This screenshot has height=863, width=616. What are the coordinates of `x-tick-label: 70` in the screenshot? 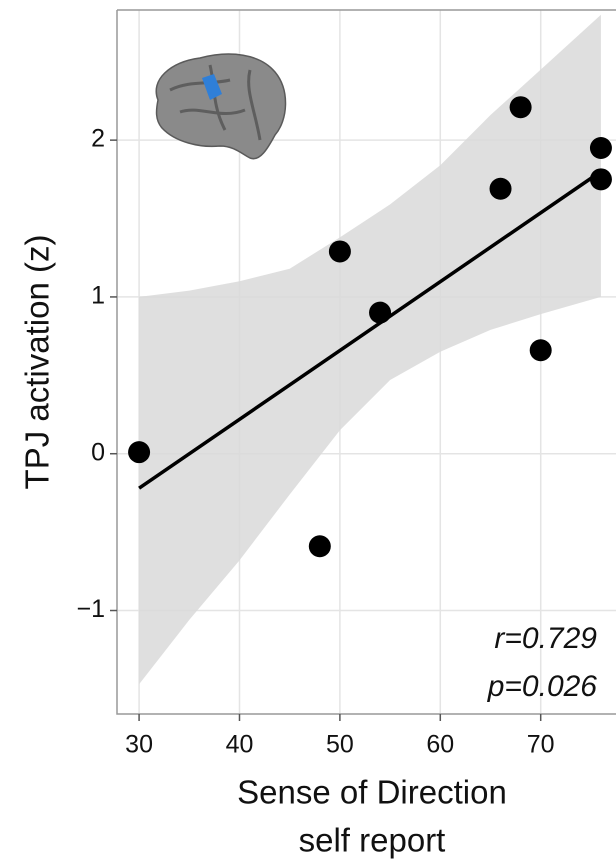 It's located at (541, 745).